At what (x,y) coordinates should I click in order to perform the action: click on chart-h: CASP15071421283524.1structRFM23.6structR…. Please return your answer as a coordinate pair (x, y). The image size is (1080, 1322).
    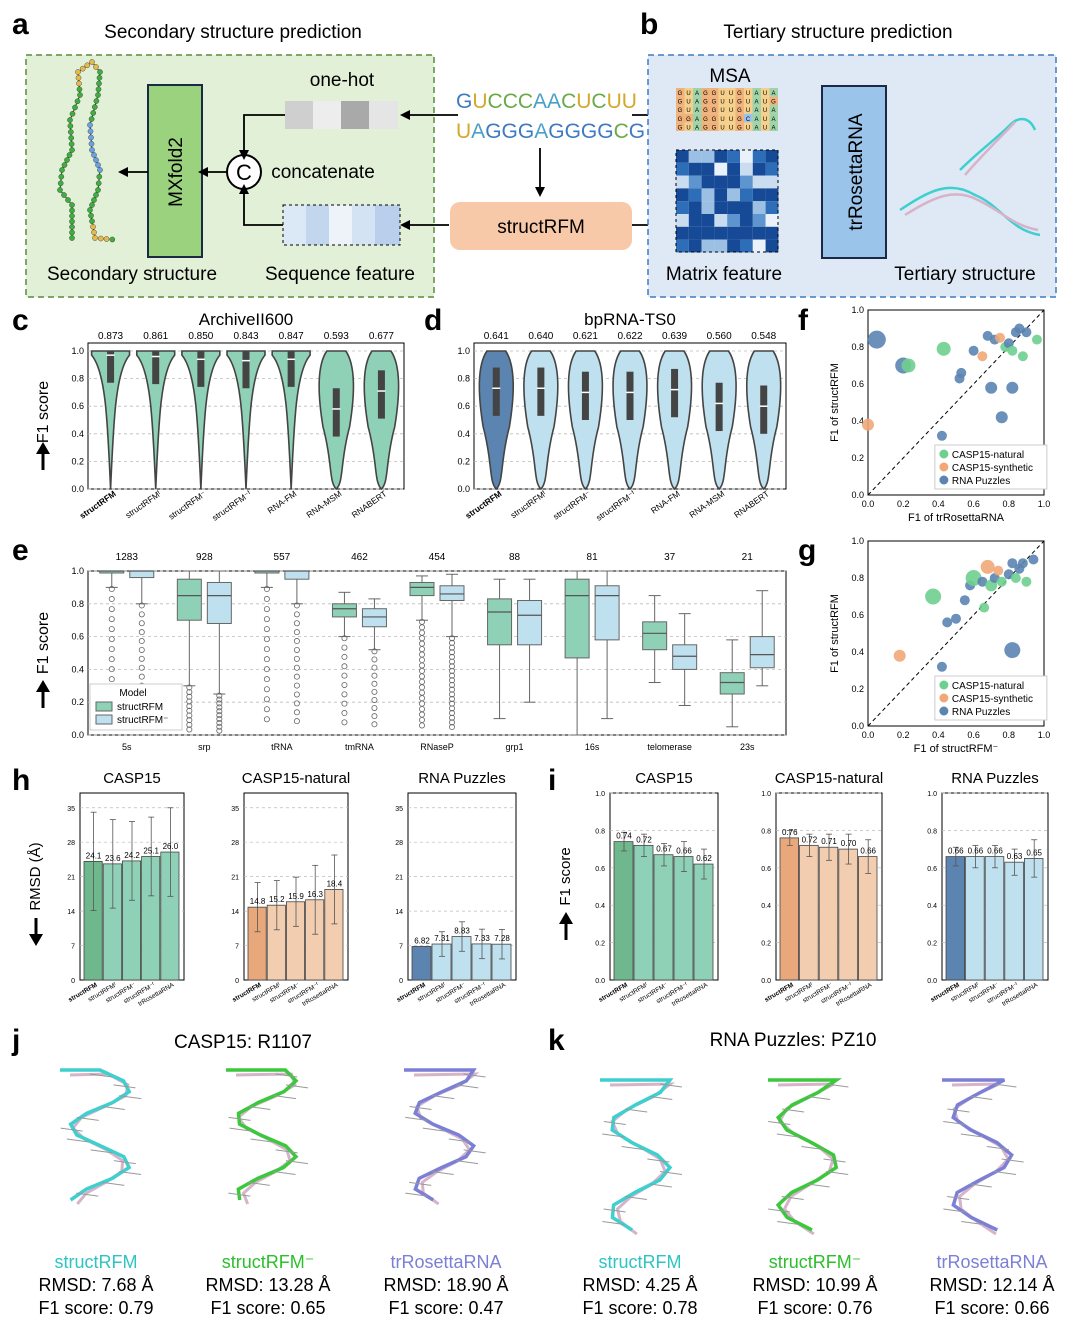
    Looking at the image, I should click on (272, 889).